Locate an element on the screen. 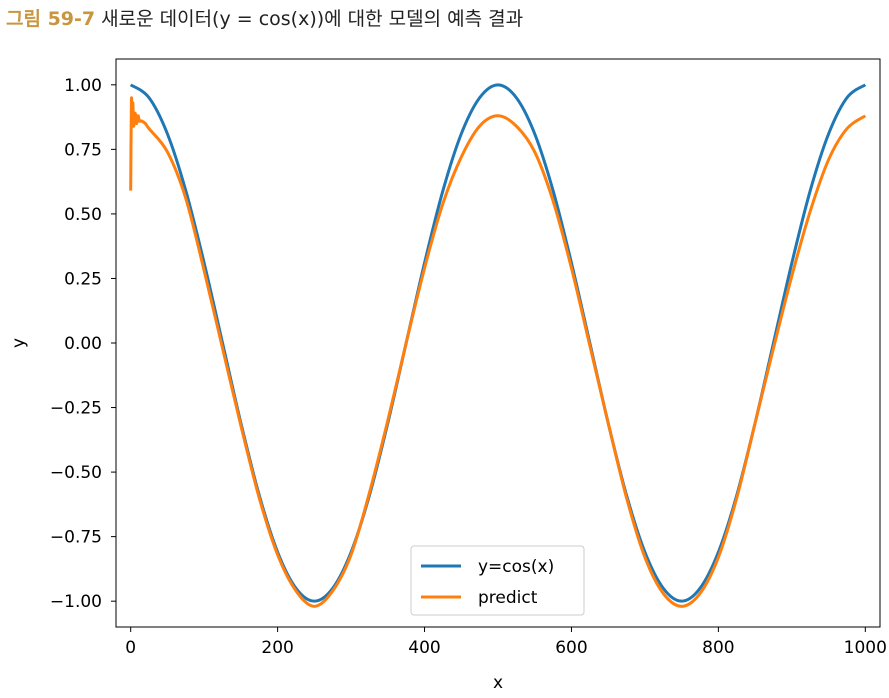  figure-caption: 그림 59-7 새로운 데이터(y = cos(x))에 대한 모델의 예측 결과 is located at coordinates (264, 19).